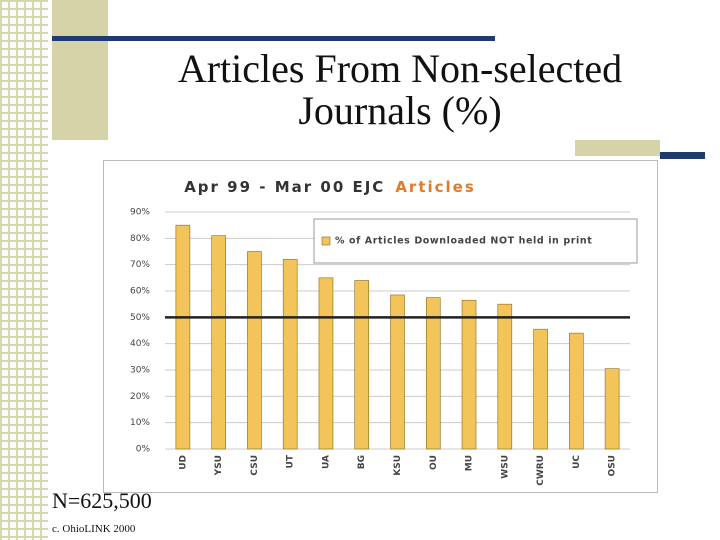 The width and height of the screenshot is (720, 540). Describe the element at coordinates (102, 500) in the screenshot. I see `sample-size: N=625,500` at that location.